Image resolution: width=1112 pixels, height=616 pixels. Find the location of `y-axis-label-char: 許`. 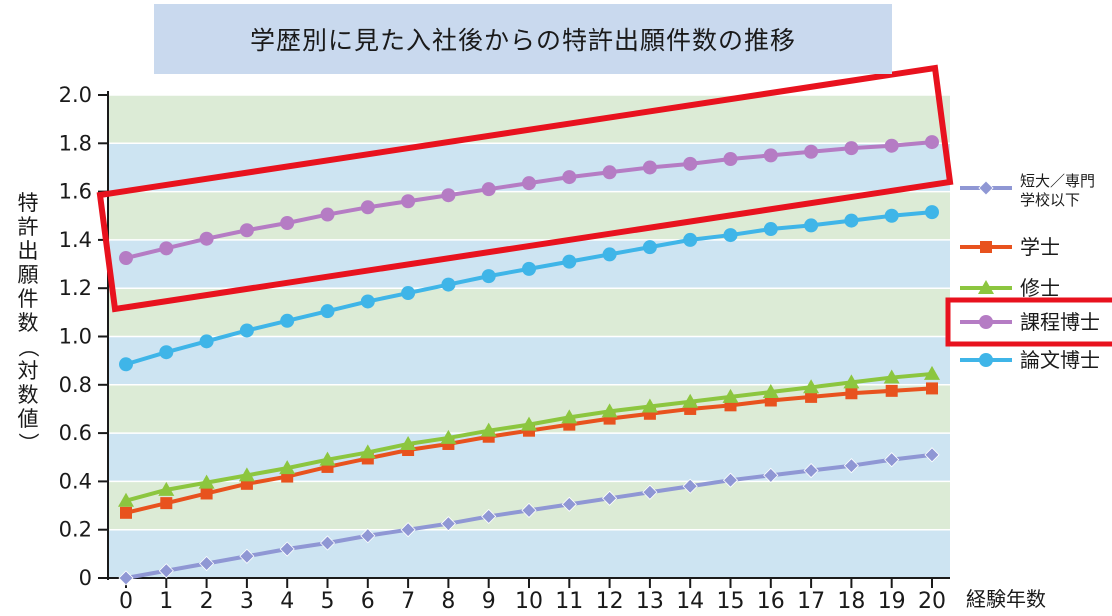

y-axis-label-char: 許 is located at coordinates (28, 227).